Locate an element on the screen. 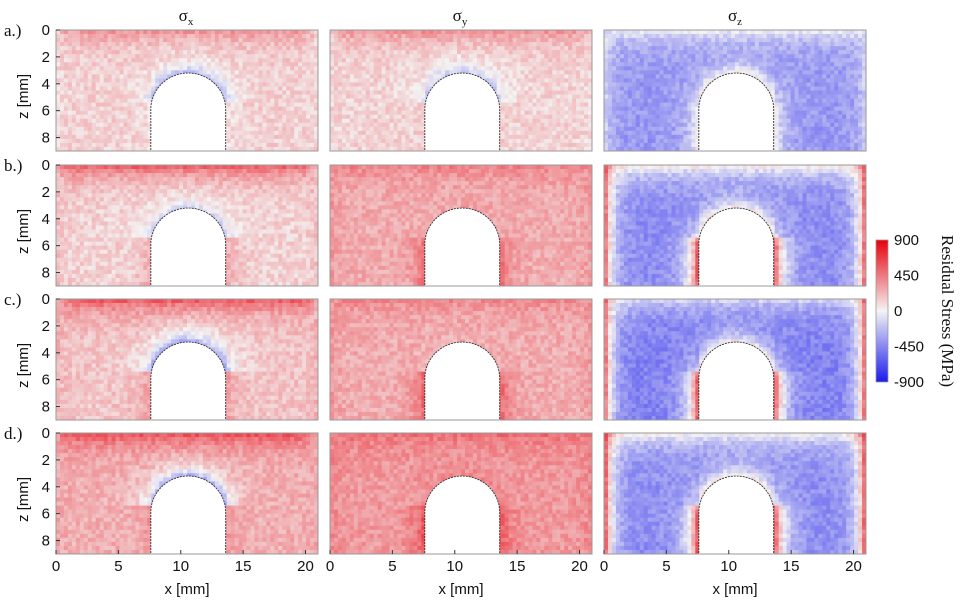  colorbar-tick-label: 0 is located at coordinates (898, 311).